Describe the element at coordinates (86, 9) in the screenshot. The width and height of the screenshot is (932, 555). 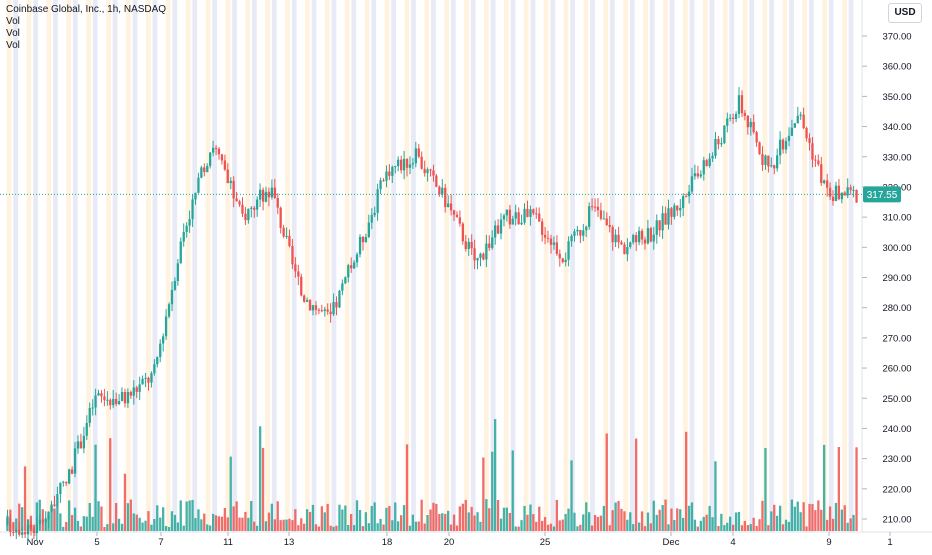
I see `chart-title: Coinbase Global, Inc., 1h, NASDAQ` at that location.